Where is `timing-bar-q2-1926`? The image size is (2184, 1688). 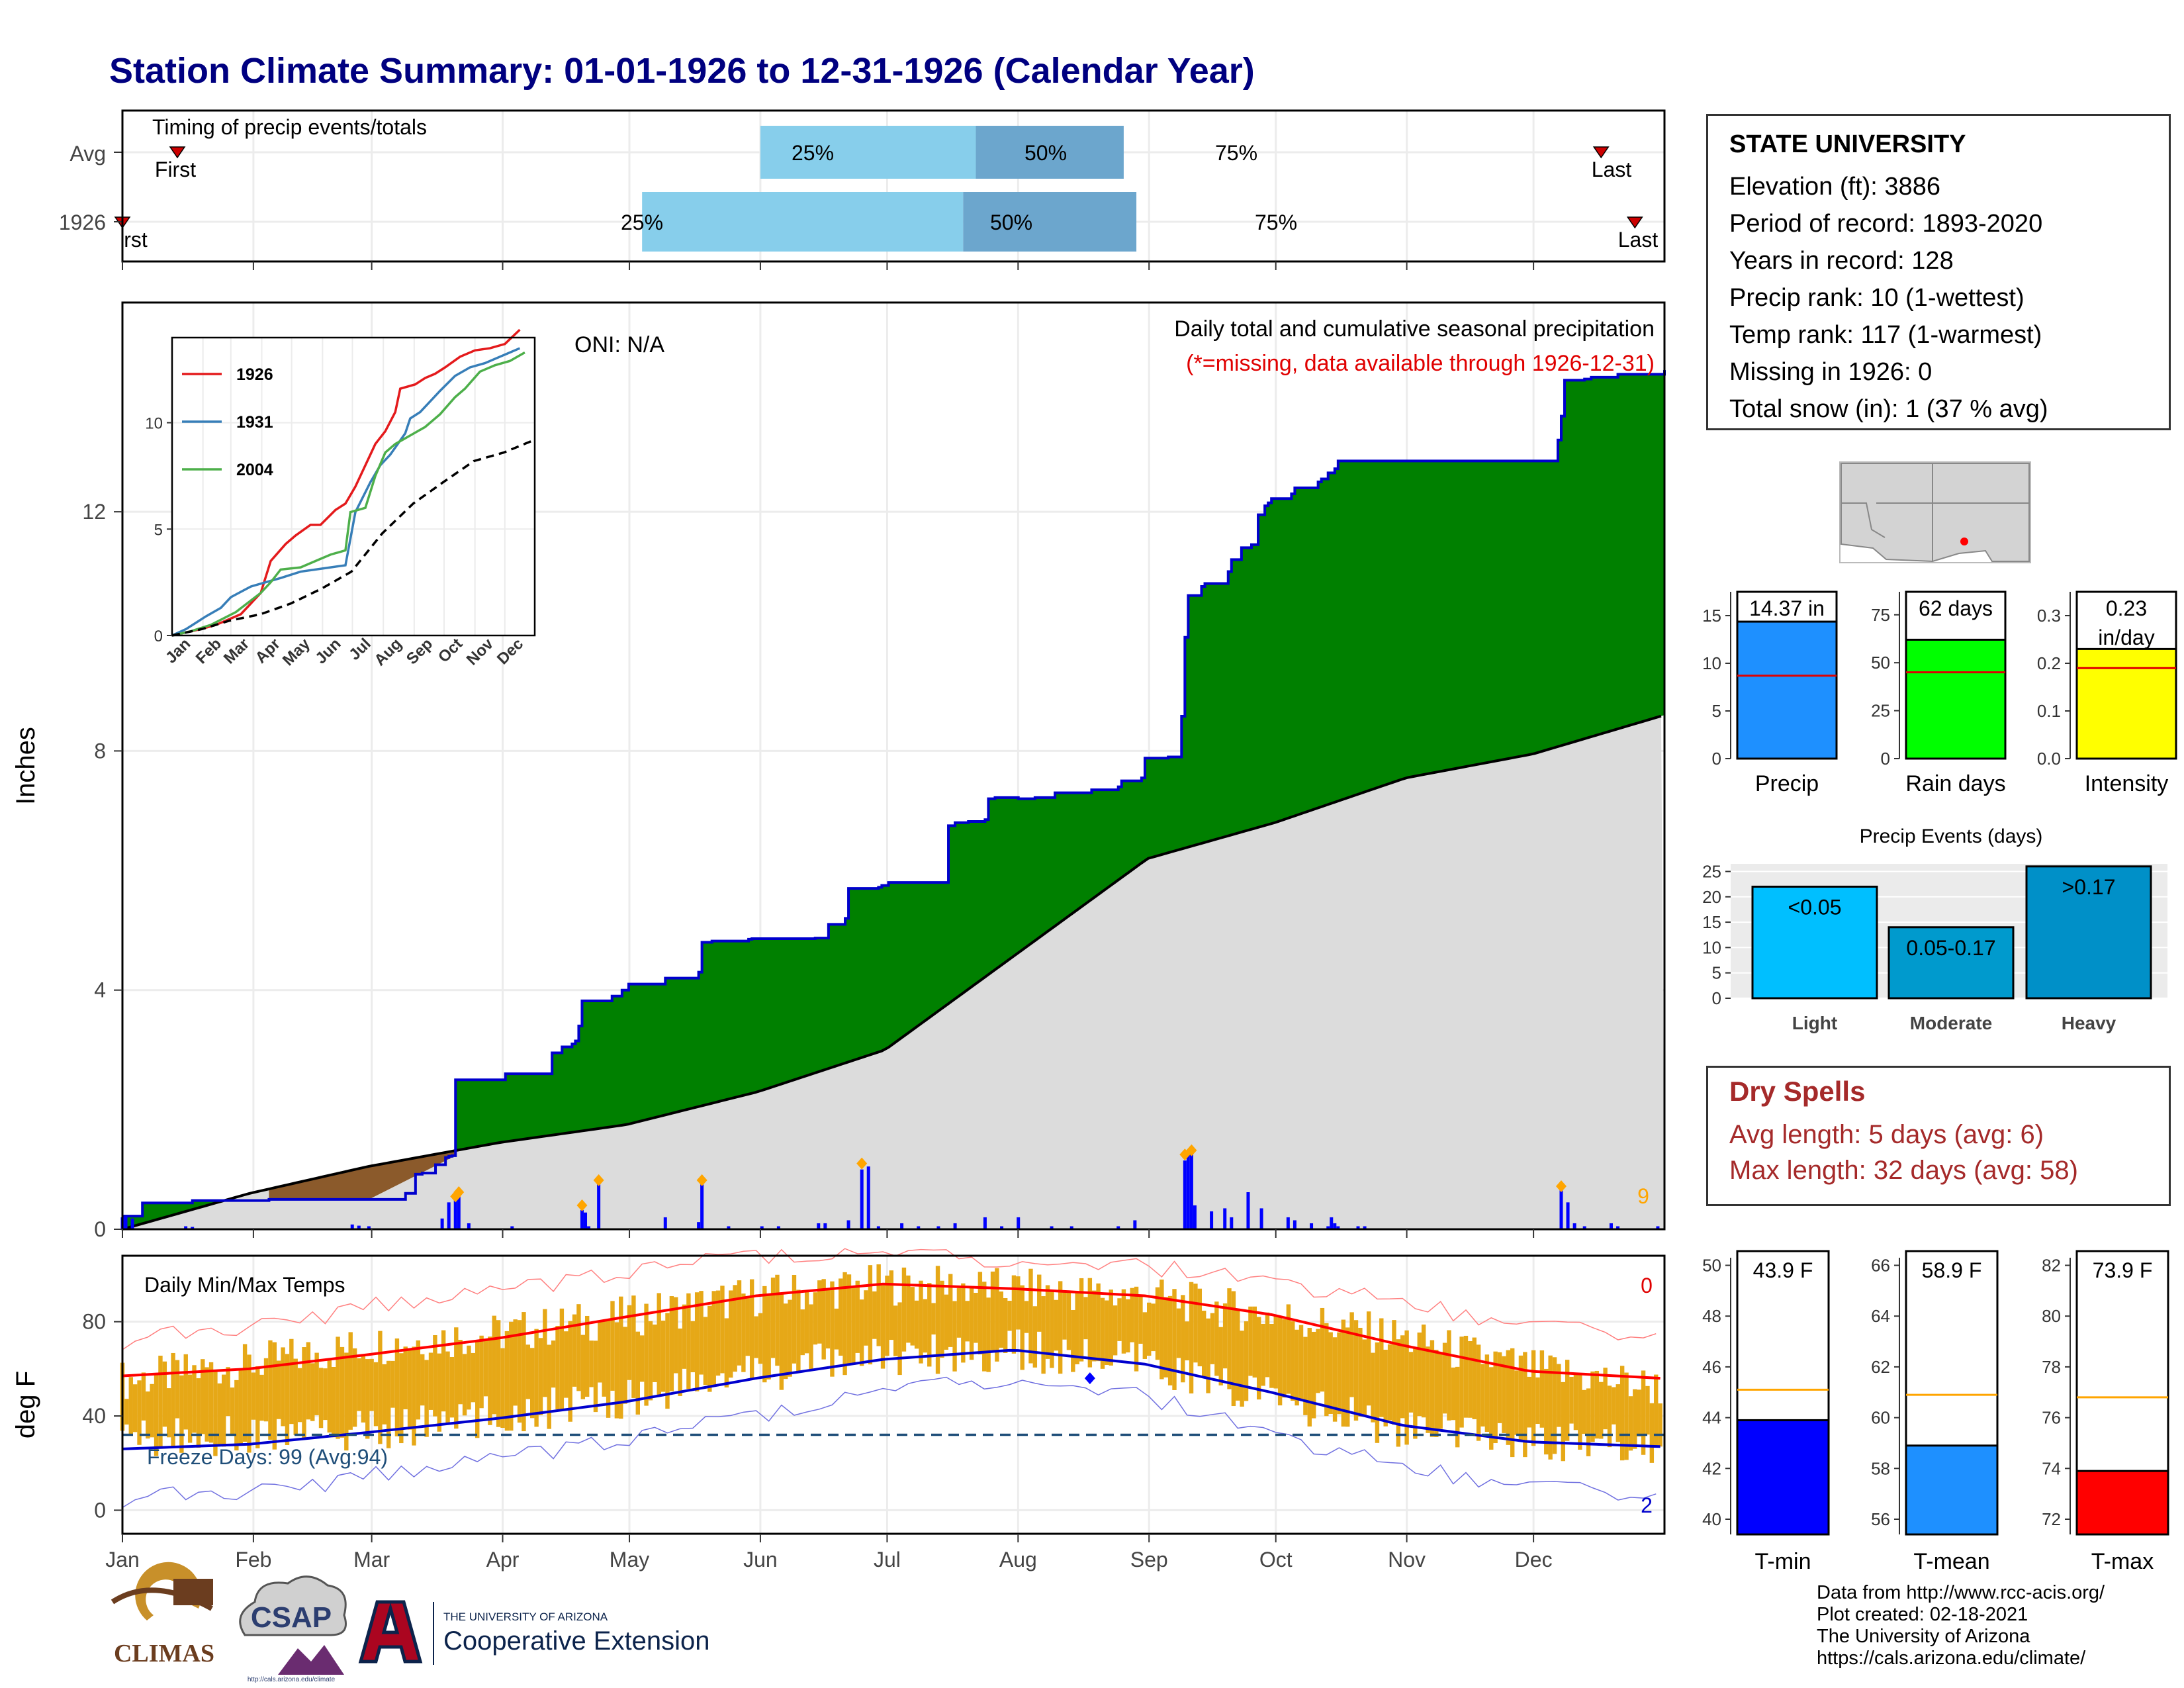 timing-bar-q2-1926 is located at coordinates (1050, 222).